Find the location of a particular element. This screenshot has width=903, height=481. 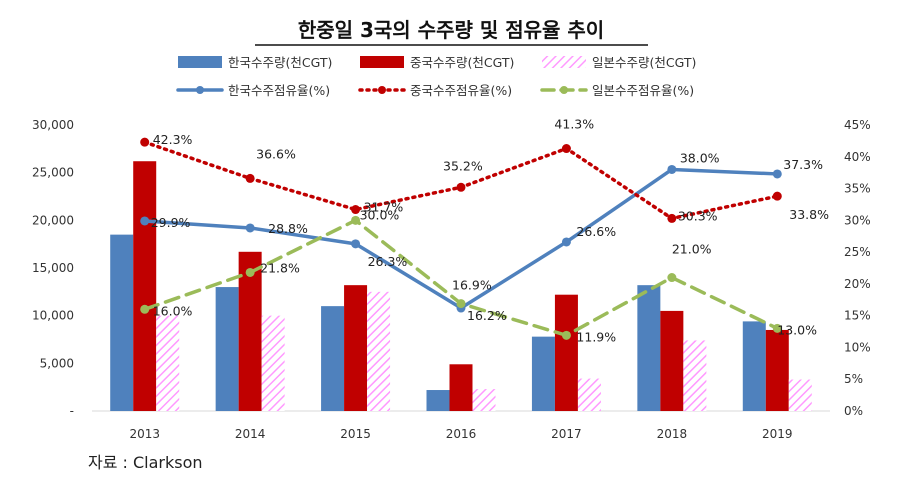

legend-label: 한국수주점유율(%) is located at coordinates (279, 90).